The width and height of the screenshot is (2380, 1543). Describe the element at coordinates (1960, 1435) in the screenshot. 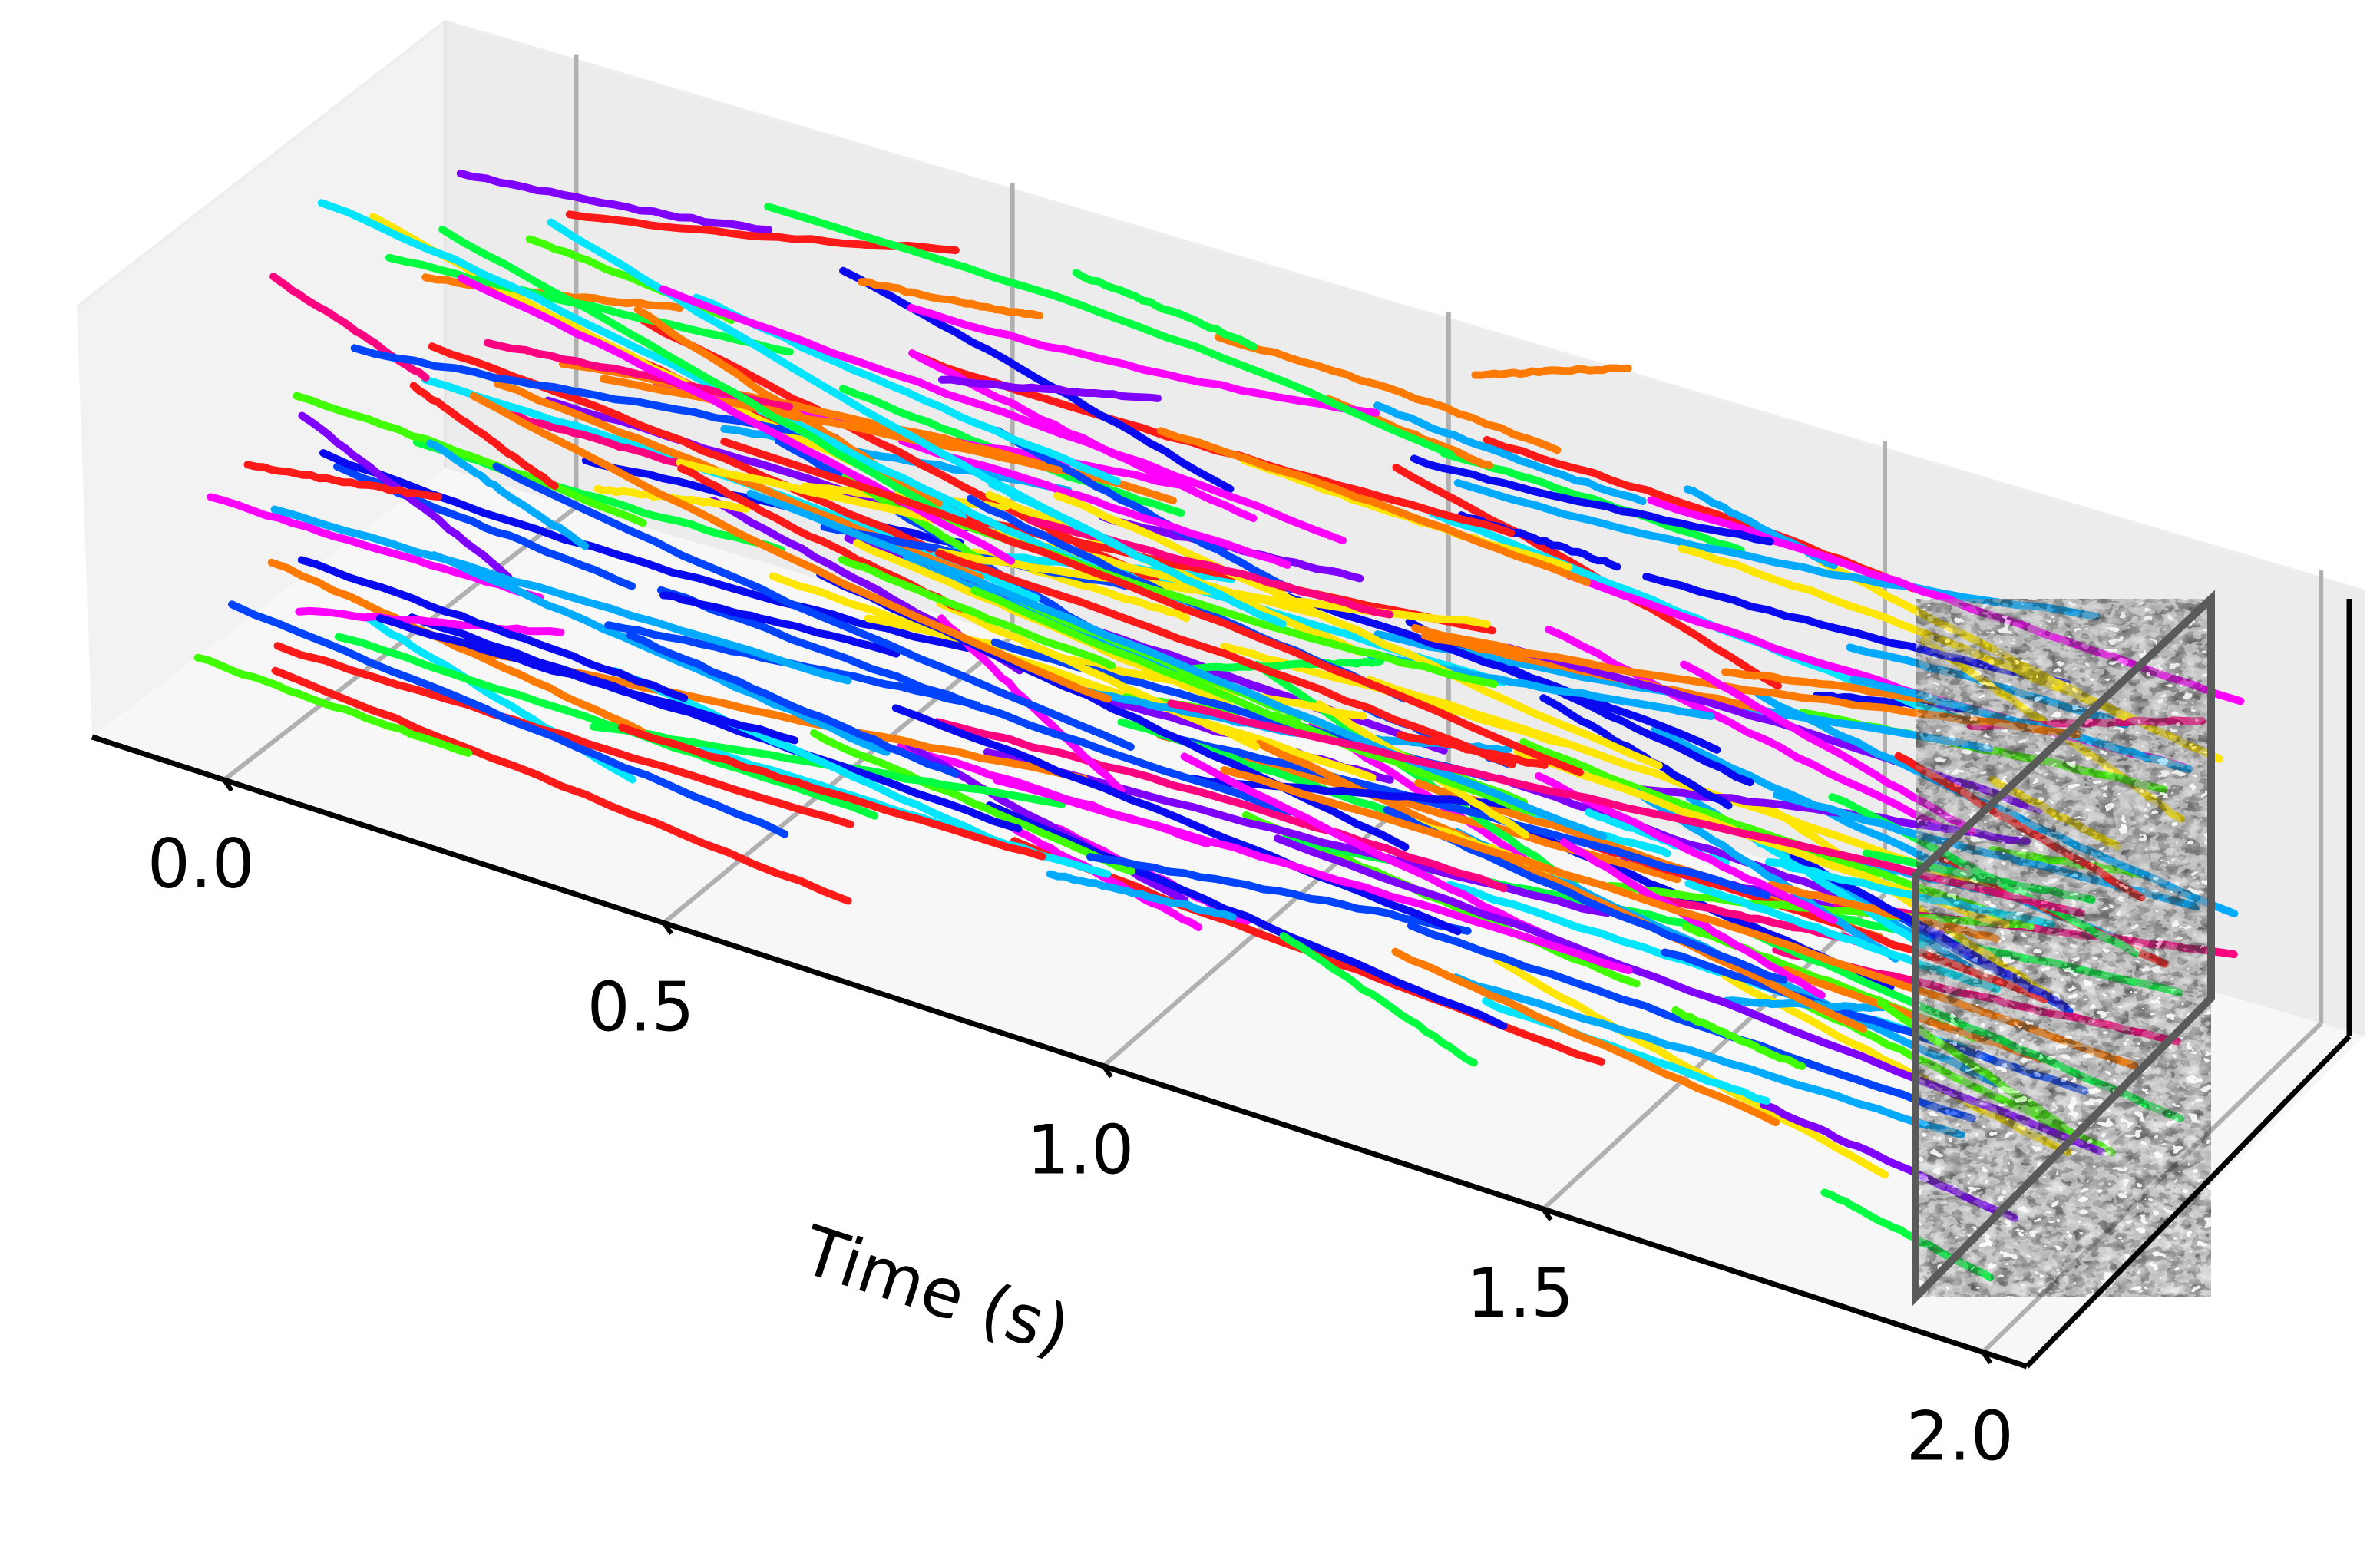

I see `x-tick-label: 2.0` at that location.